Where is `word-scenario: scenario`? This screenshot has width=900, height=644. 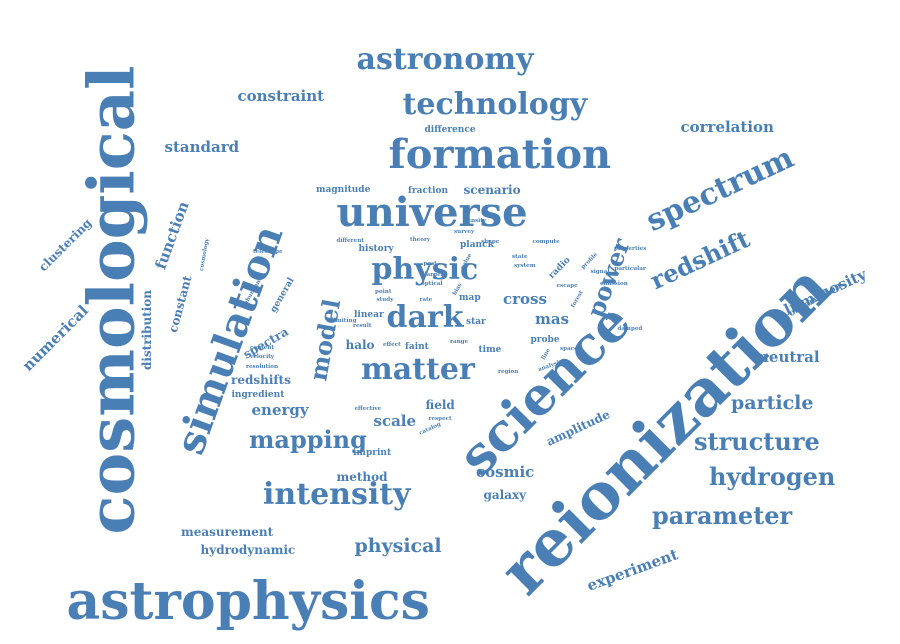
word-scenario: scenario is located at coordinates (492, 190).